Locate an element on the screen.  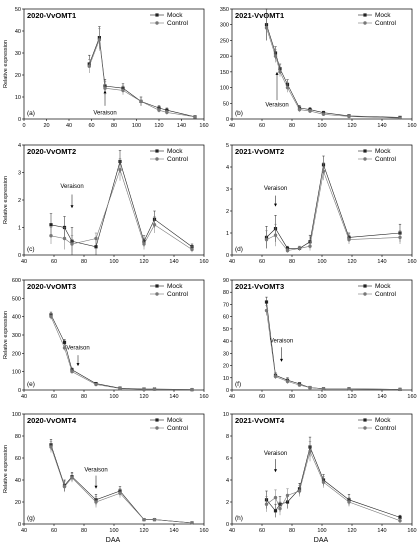
panel-title: 2021-VvOMT4 is located at coordinates (260, 420).